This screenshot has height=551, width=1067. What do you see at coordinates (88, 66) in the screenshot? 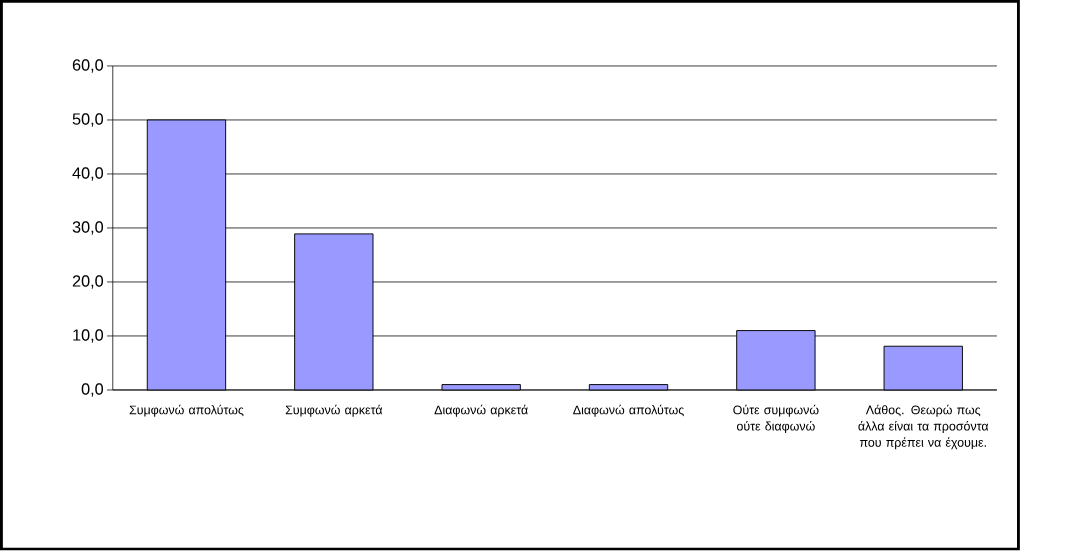
I see `y-tick-label: 60,0` at bounding box center [88, 66].